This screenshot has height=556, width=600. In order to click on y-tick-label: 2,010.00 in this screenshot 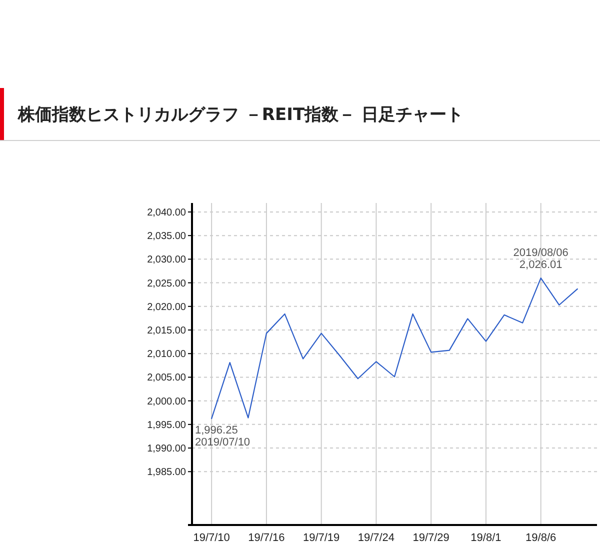, I will do `click(166, 354)`.